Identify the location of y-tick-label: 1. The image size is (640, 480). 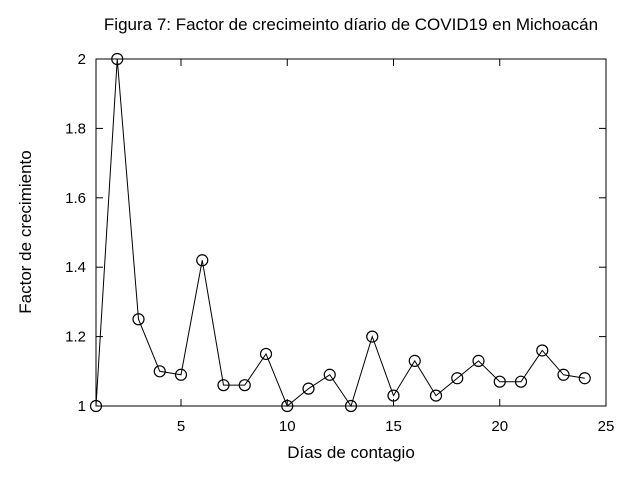
(82, 406).